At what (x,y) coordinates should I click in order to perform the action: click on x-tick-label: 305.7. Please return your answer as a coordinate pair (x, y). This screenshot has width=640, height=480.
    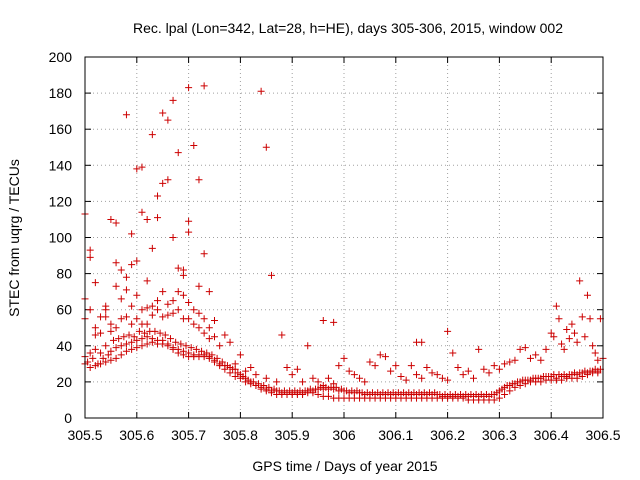
    Looking at the image, I should click on (188, 435).